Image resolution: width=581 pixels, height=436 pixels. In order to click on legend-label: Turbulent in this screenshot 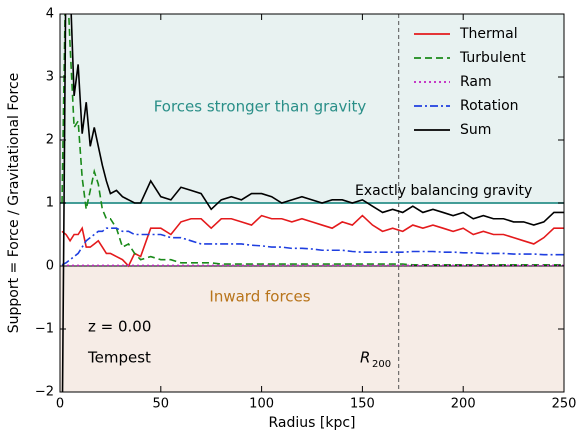, I will do `click(492, 58)`.